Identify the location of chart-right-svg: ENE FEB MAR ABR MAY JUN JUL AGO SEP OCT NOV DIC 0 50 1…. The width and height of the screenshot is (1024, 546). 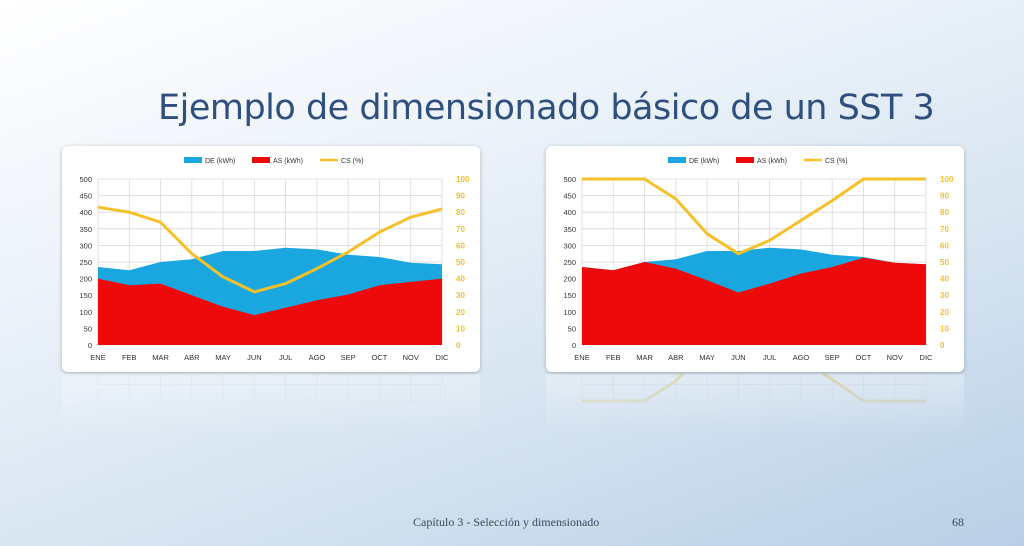
(758, 259).